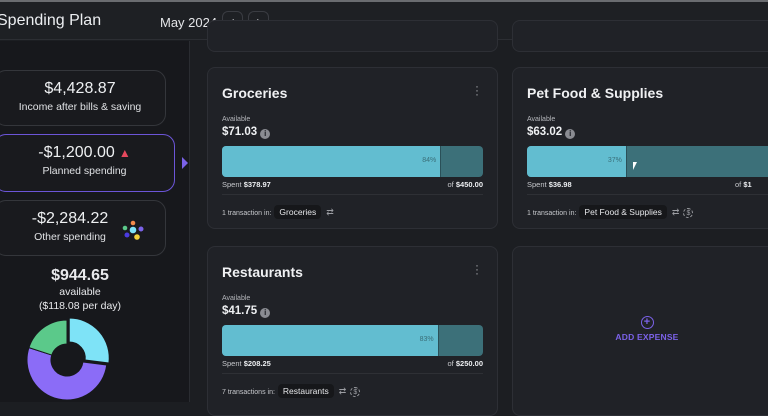 This screenshot has height=416, width=768. What do you see at coordinates (595, 93) in the screenshot?
I see `card-title: Pet Food & Supplies` at bounding box center [595, 93].